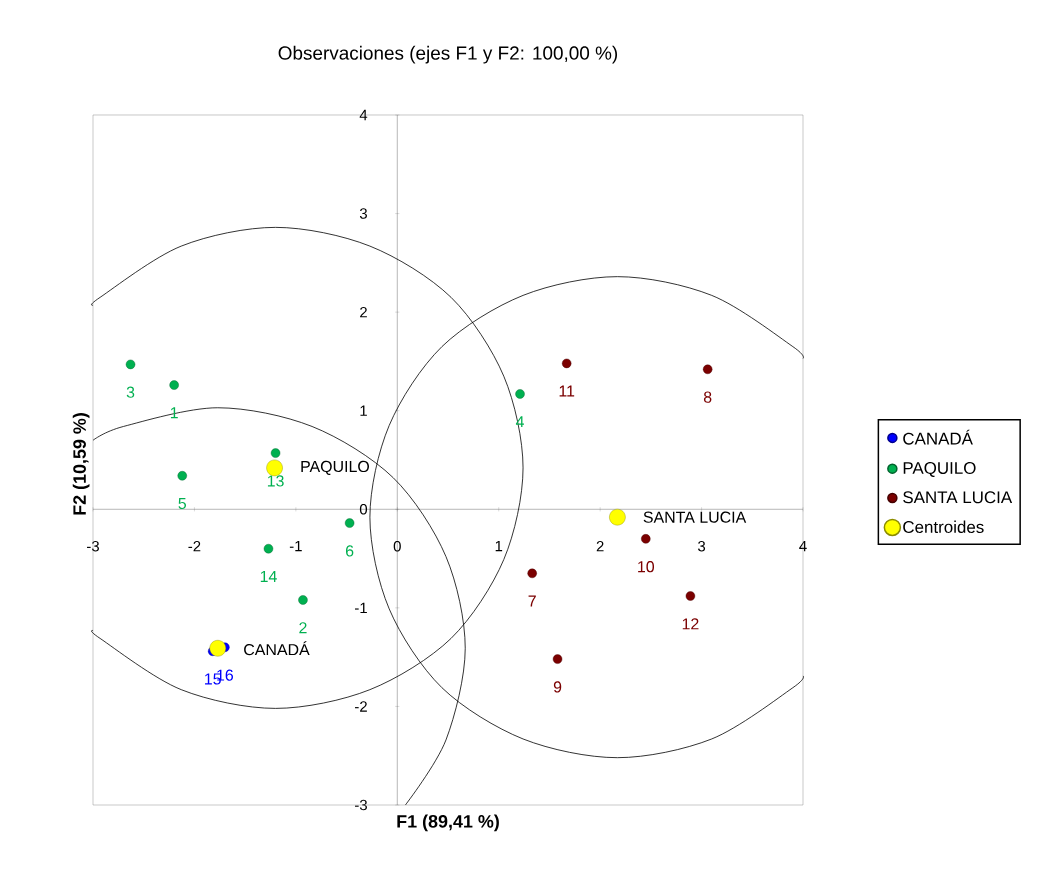  I want to click on annotation: 14, so click(268, 576).